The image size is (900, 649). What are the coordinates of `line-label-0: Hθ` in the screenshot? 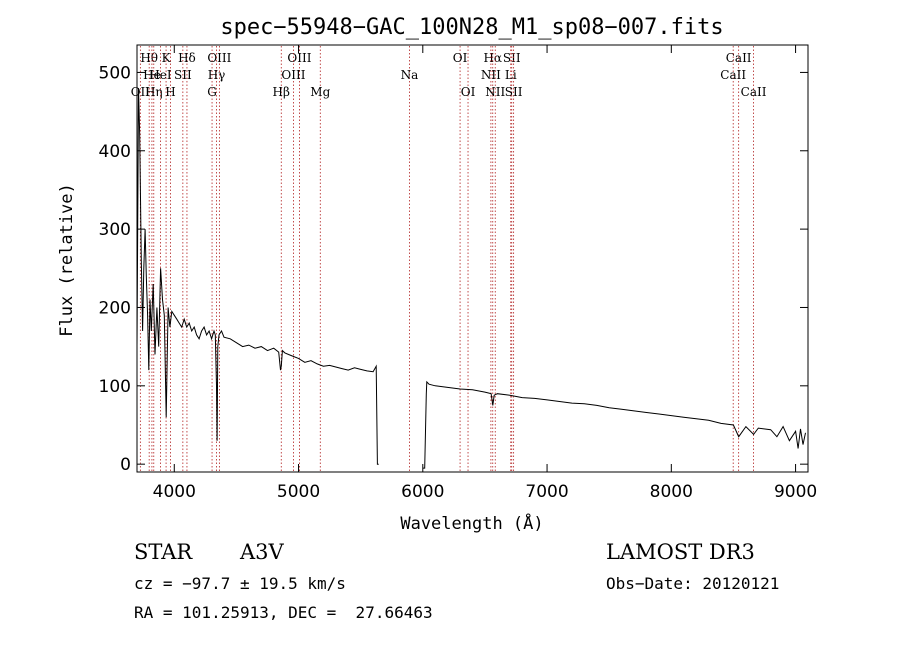 It's located at (149, 58).